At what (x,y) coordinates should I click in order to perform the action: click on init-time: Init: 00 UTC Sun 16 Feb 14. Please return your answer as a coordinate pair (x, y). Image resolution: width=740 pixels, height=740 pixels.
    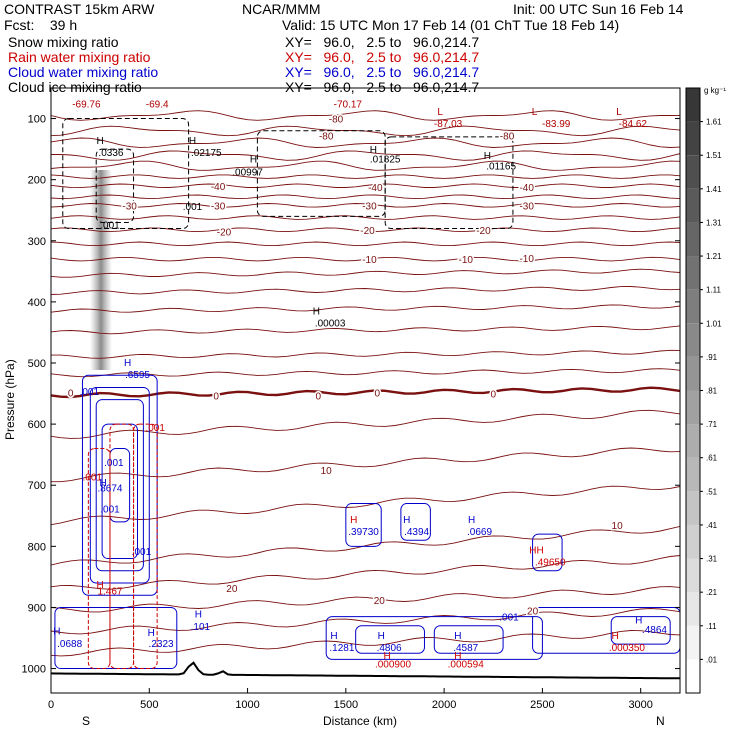
    Looking at the image, I should click on (598, 9).